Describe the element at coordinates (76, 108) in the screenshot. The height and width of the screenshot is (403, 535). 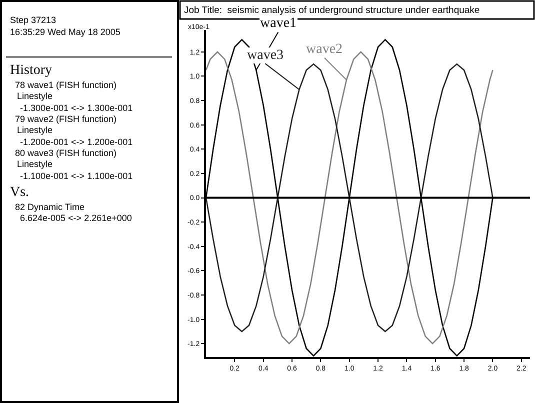
I see `text: -1.300e-001 <-> 1.300e-001` at that location.